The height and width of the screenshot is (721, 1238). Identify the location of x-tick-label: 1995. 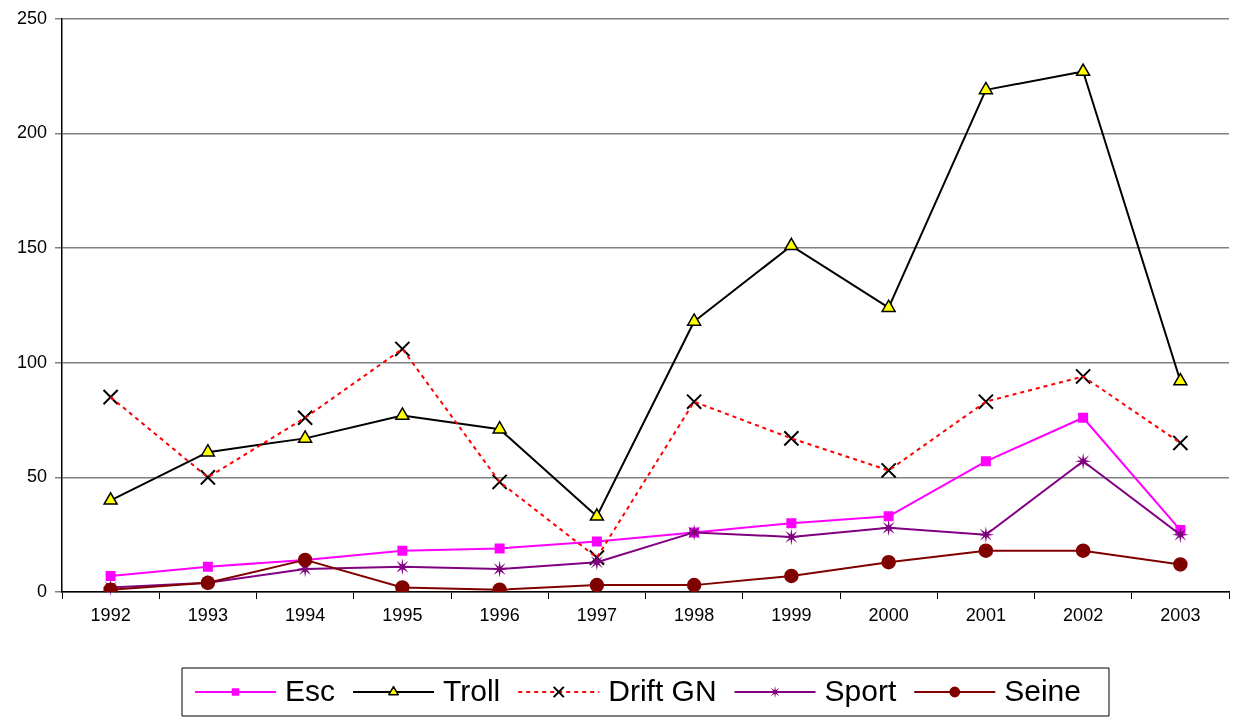
(402, 614).